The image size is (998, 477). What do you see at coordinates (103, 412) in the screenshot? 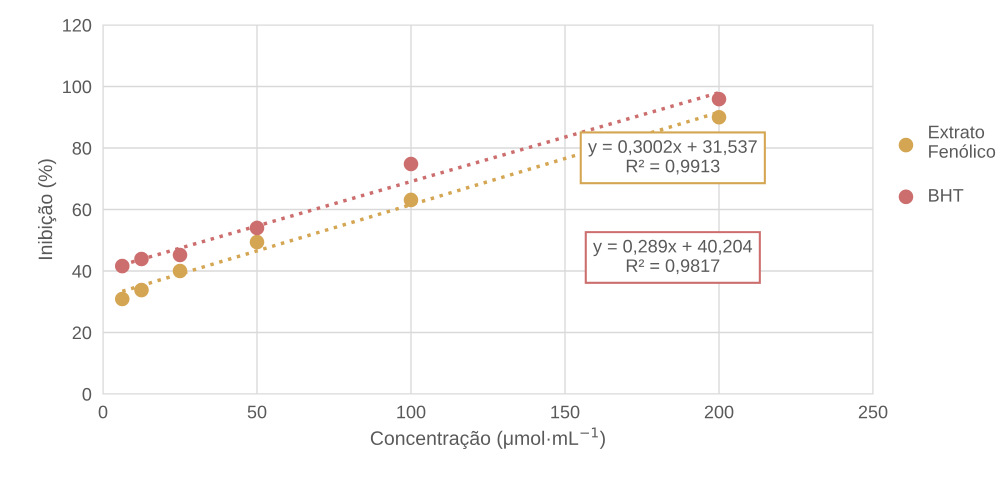
I see `x-tick-label: 0` at bounding box center [103, 412].